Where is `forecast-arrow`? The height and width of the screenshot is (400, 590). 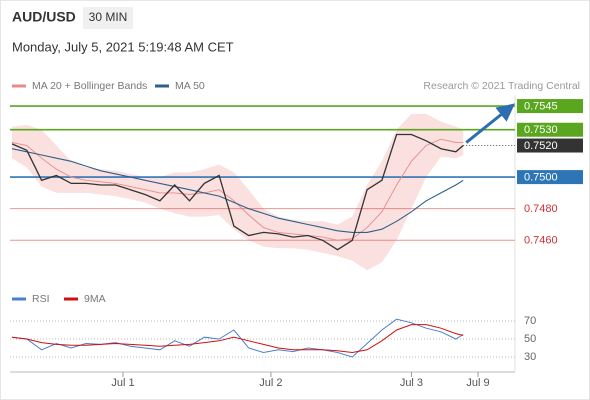 forecast-arrow is located at coordinates (490, 123).